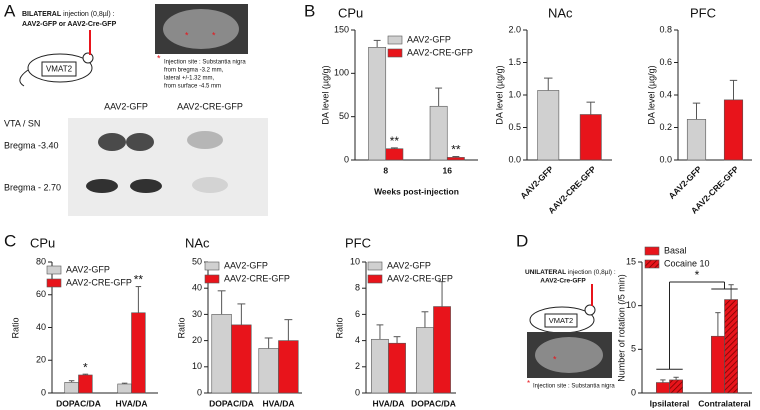 This screenshot has width=760, height=410. I want to click on y-tick-label: 0.4, so click(665, 94).